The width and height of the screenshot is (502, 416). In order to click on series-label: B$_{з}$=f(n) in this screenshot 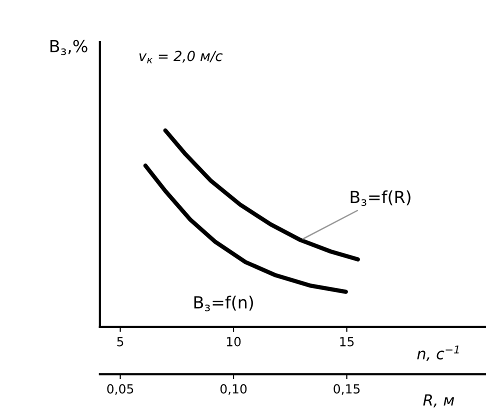, I will do `click(223, 304)`.